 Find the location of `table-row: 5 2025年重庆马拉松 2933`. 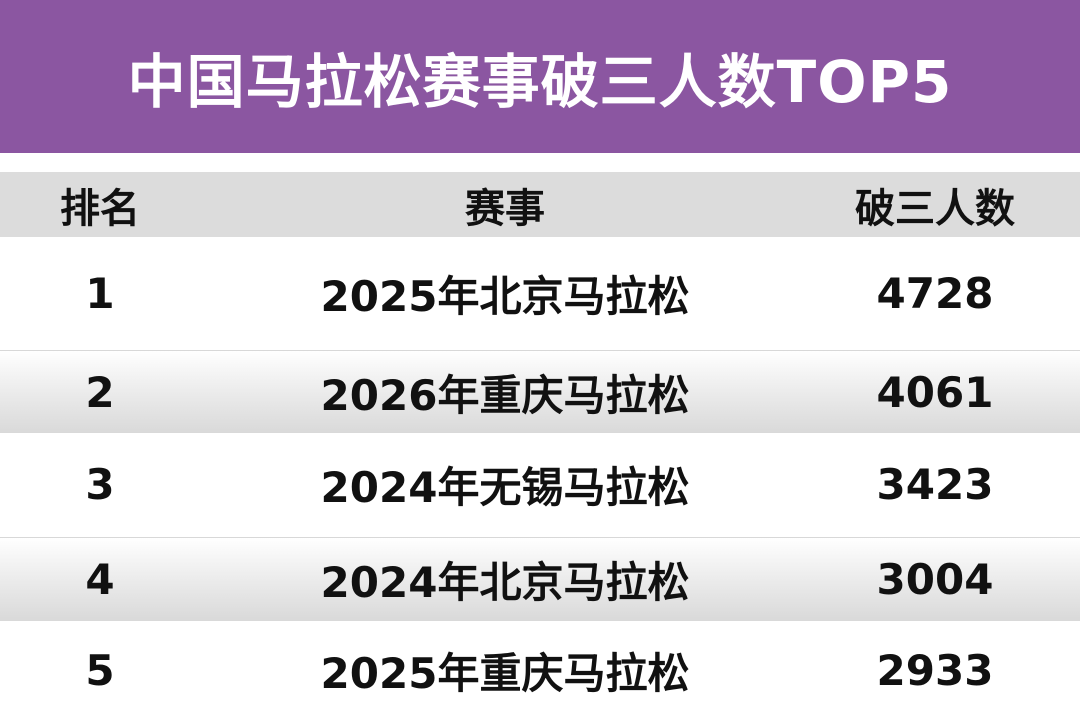

table-row: 5 2025年重庆马拉松 2933 is located at coordinates (540, 670).